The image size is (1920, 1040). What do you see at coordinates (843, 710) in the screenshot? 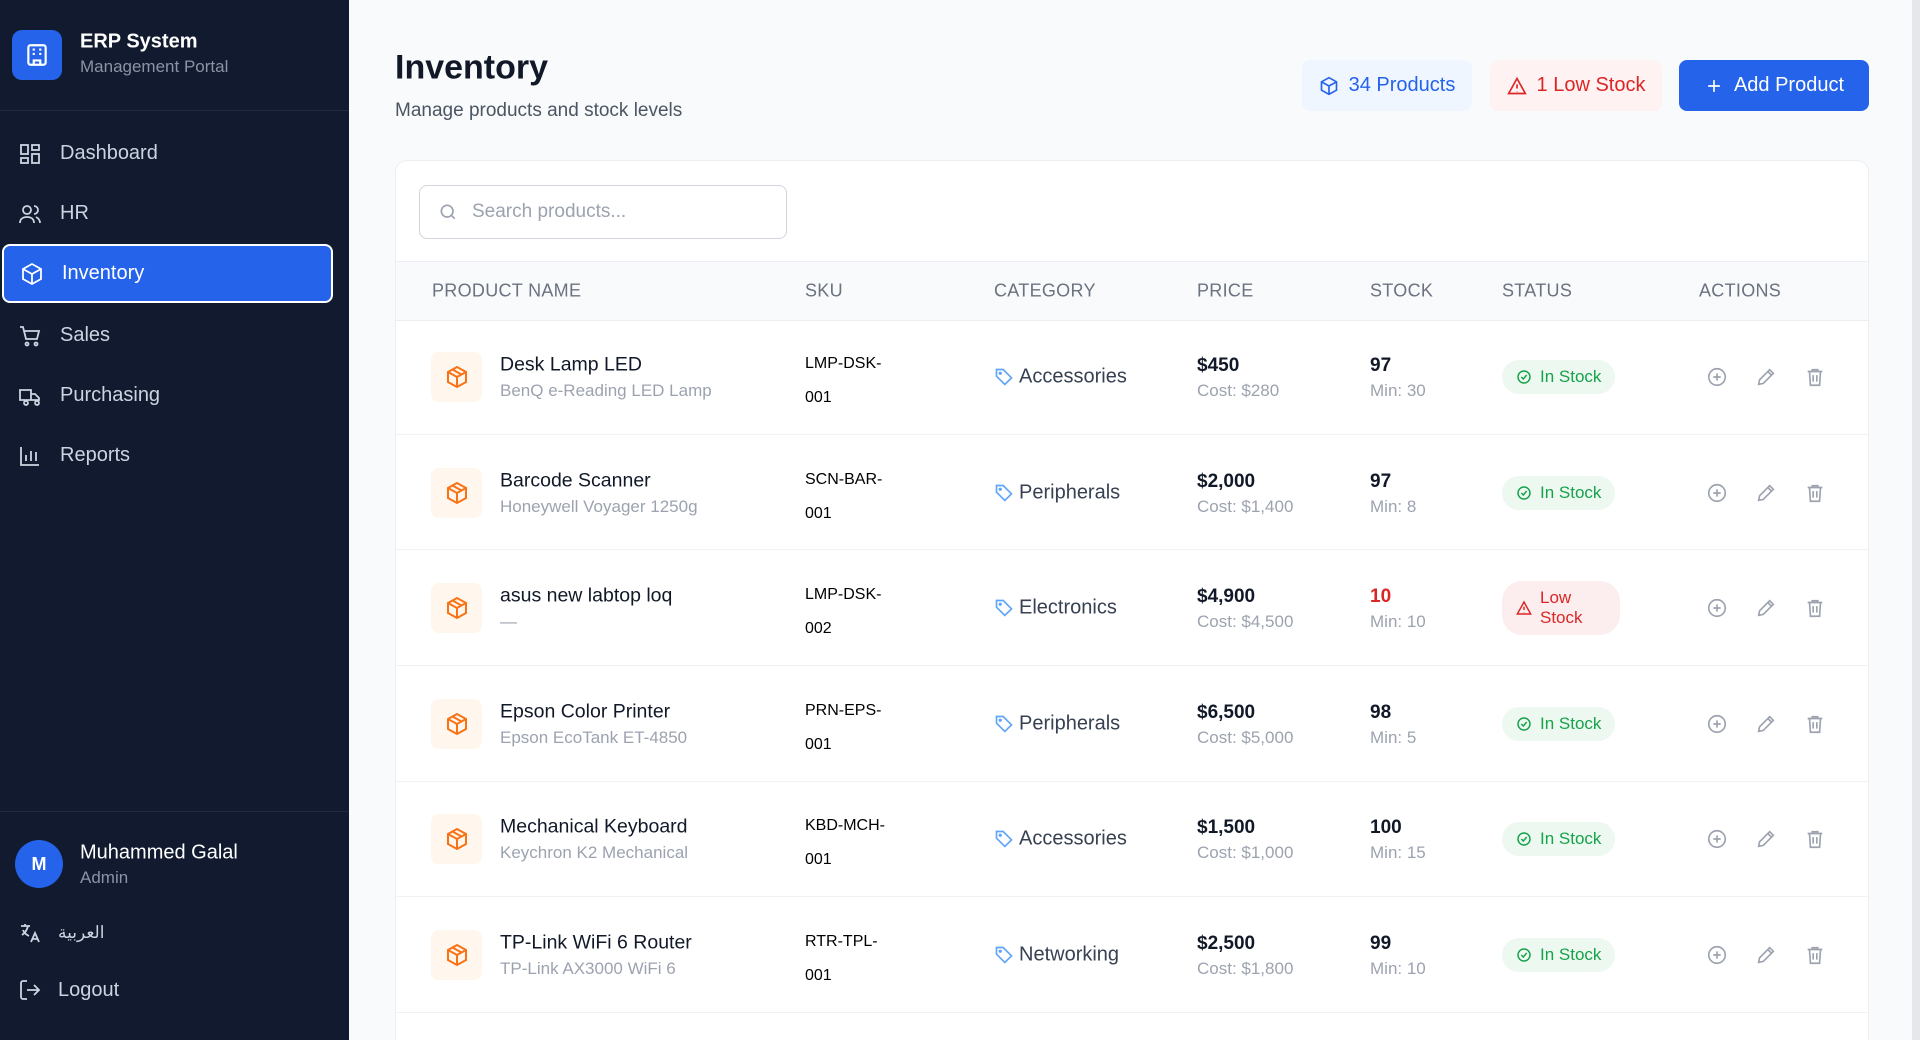
I see `sku: PRN-EPS-` at bounding box center [843, 710].